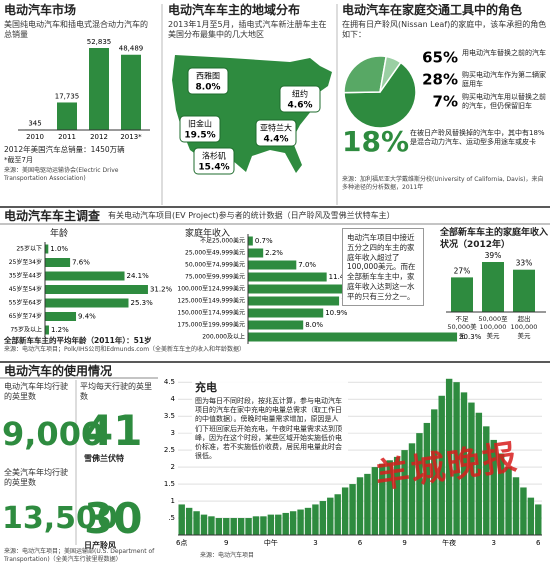 The width and height of the screenshot is (550, 563). Describe the element at coordinates (276, 140) in the screenshot. I see `region-value: 4.4%` at that location.